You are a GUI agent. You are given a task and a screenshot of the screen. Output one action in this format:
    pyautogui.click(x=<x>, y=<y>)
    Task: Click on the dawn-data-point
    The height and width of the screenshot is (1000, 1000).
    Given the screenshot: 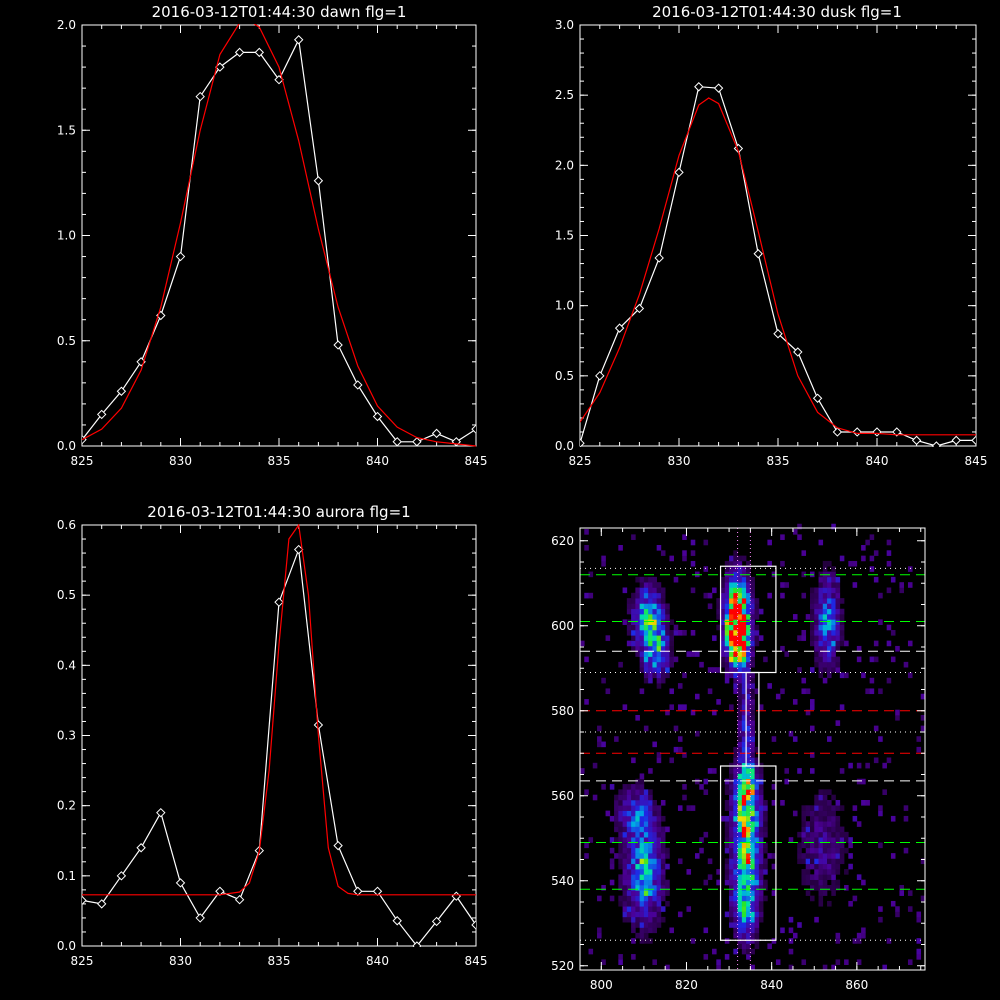 What is the action you would take?
    pyautogui.click(x=338, y=345)
    